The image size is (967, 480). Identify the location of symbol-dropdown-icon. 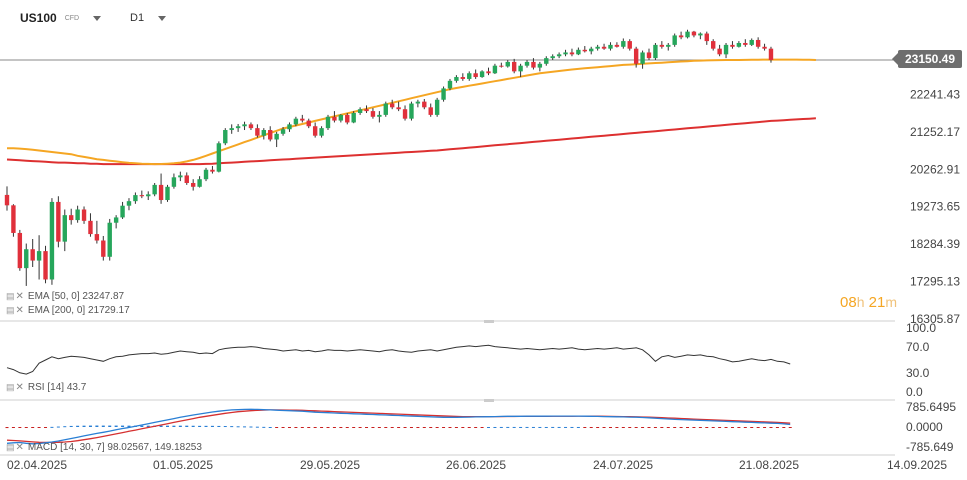
(97, 18).